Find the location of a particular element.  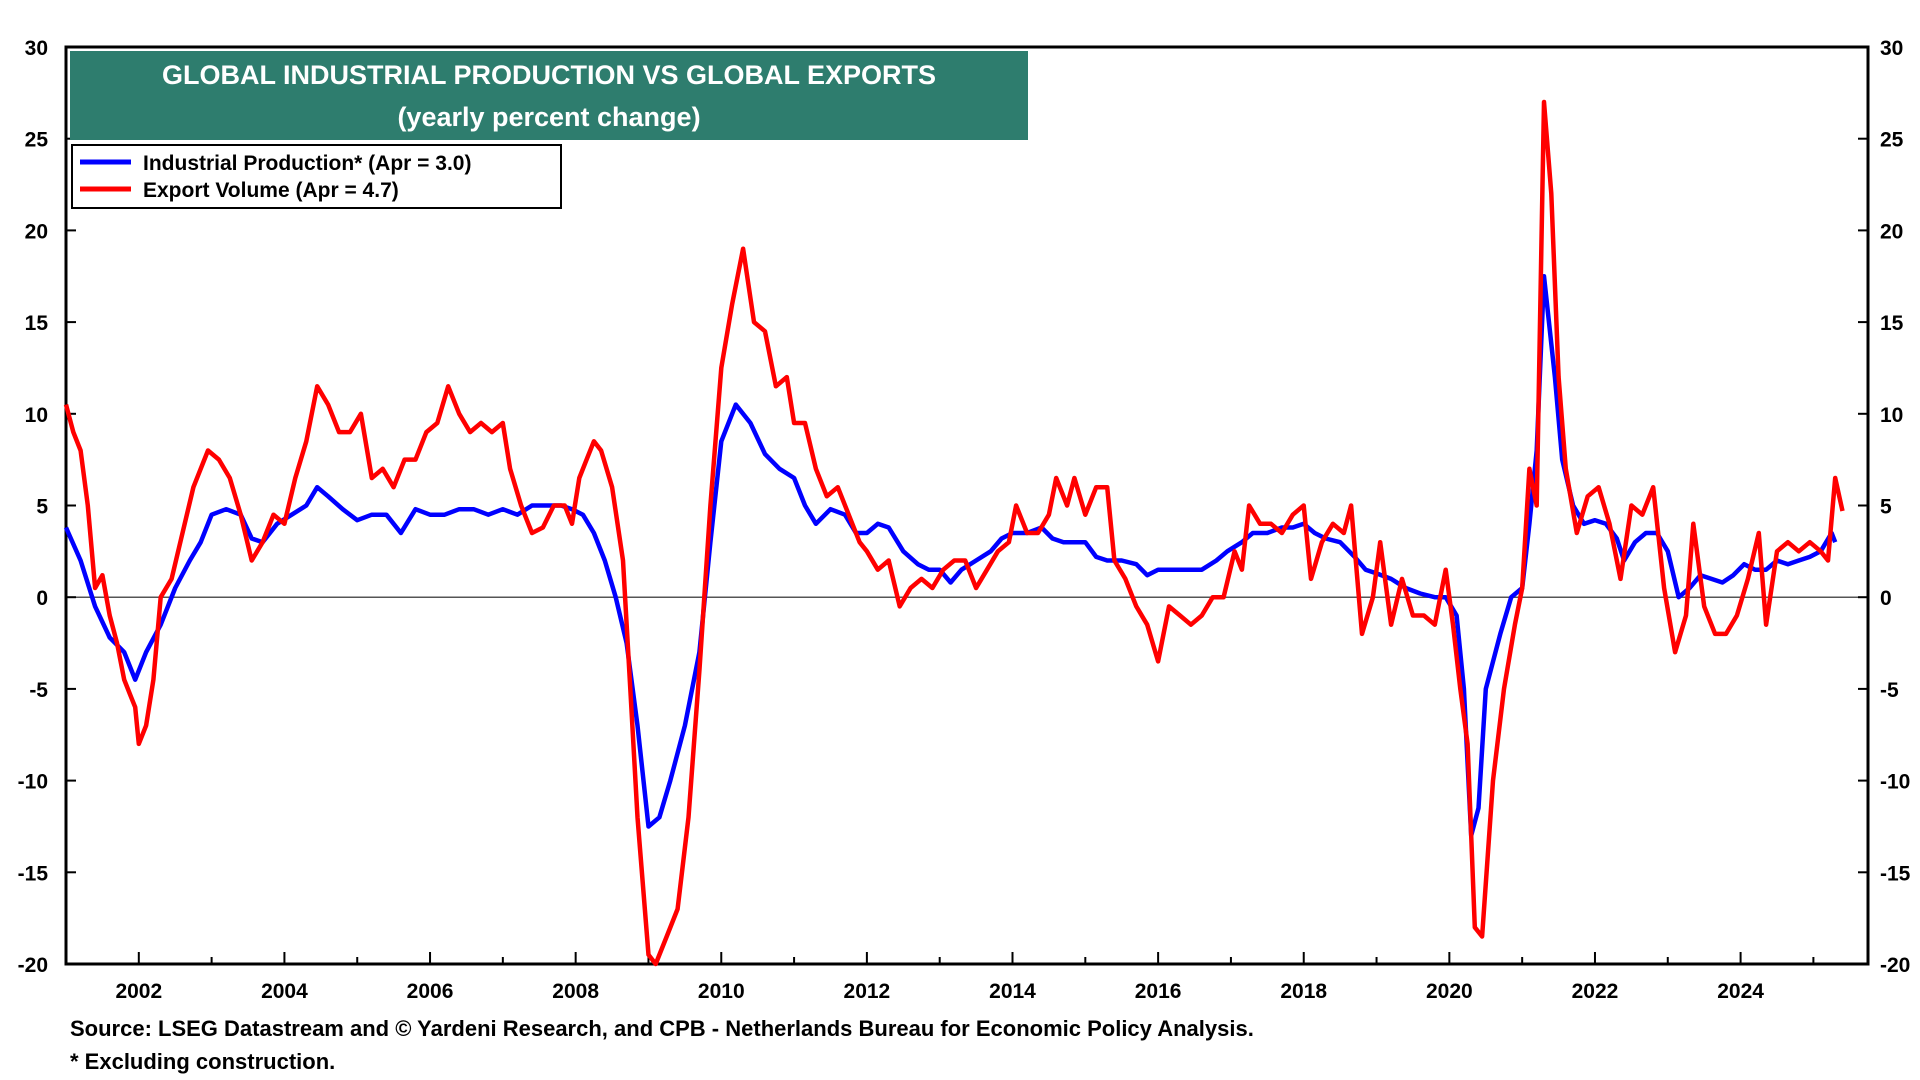

y-tick-label-left: 5 is located at coordinates (42, 507).